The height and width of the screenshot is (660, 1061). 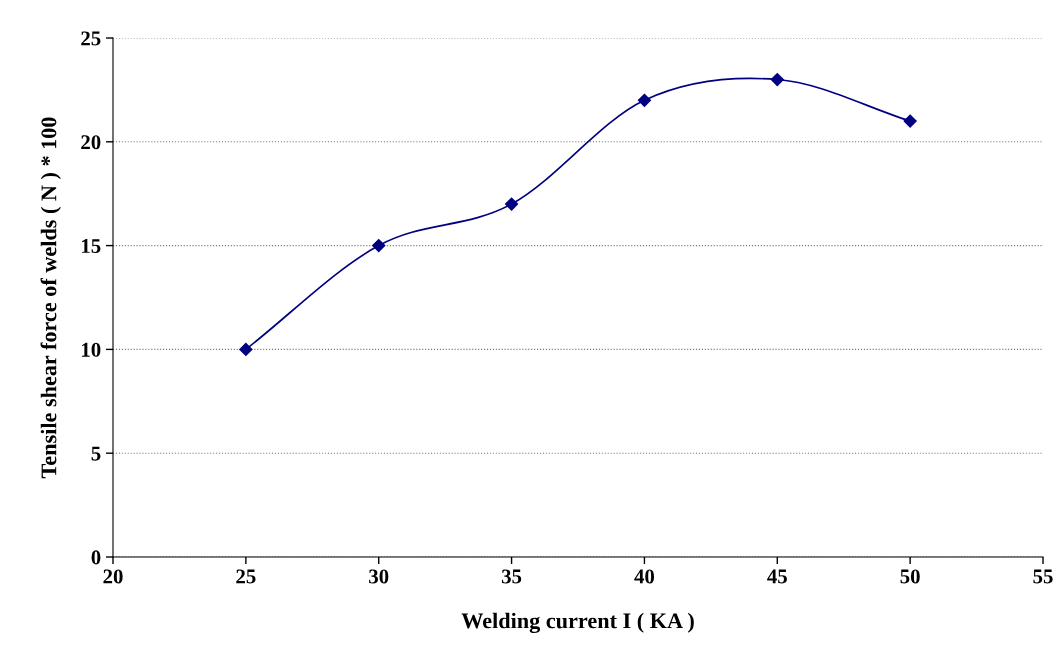 What do you see at coordinates (910, 576) in the screenshot?
I see `x-tick-label: 50` at bounding box center [910, 576].